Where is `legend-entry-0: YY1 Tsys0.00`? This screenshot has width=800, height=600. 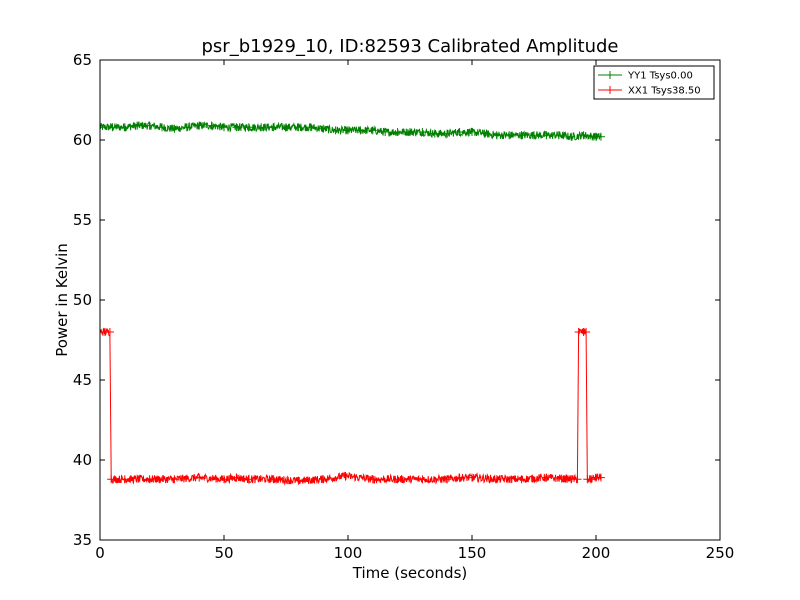 legend-entry-0: YY1 Tsys0.00 is located at coordinates (645, 76).